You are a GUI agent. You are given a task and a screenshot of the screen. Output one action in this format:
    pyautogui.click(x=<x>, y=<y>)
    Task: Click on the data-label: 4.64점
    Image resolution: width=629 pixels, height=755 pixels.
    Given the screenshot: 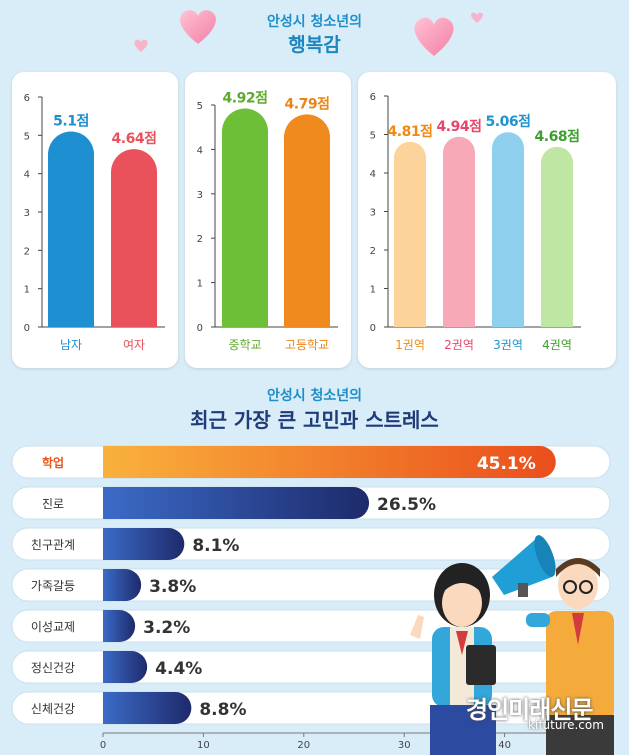 What is the action you would take?
    pyautogui.click(x=134, y=138)
    